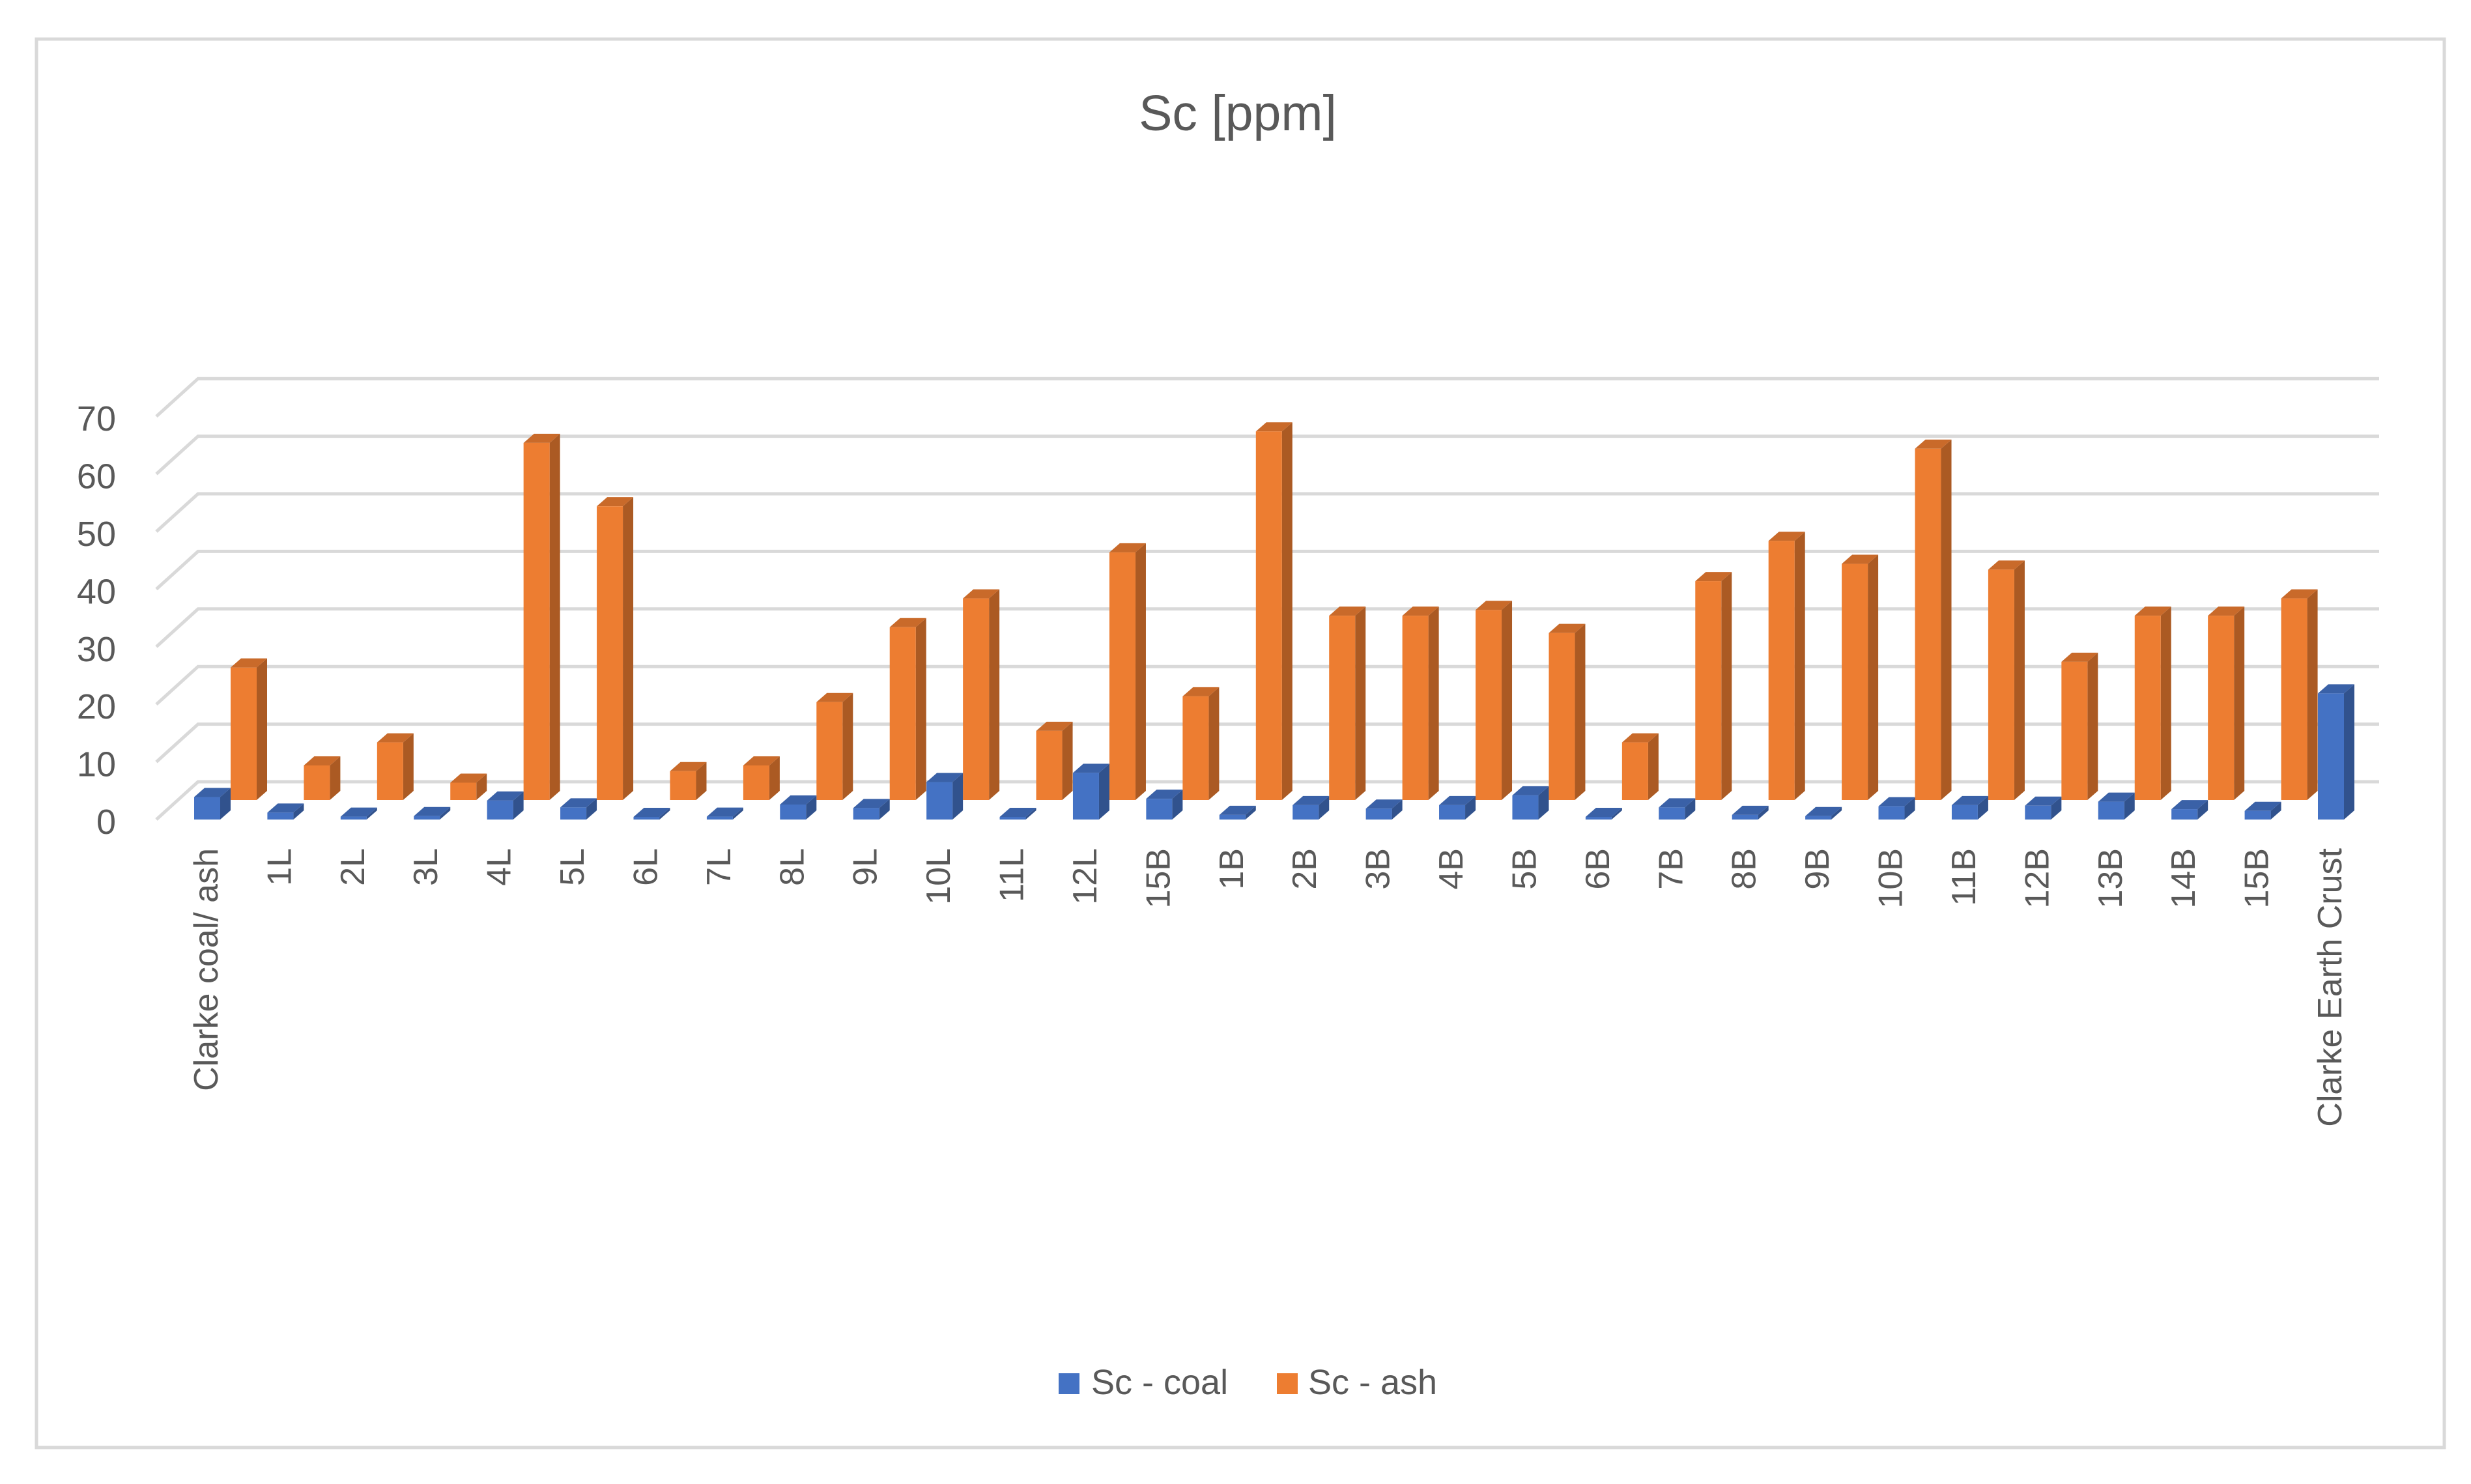  What do you see at coordinates (106, 823) in the screenshot?
I see `y-tick-label: 0` at bounding box center [106, 823].